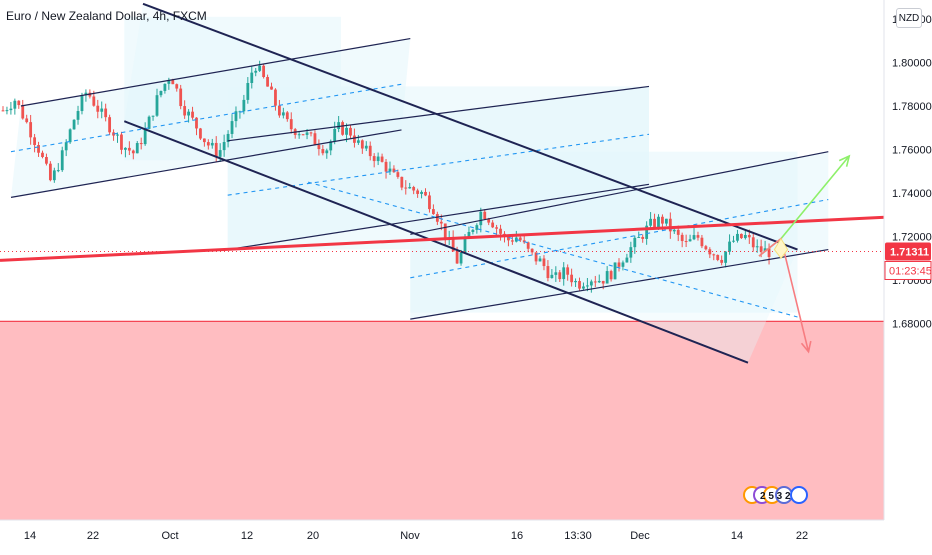 This screenshot has height=555, width=932. What do you see at coordinates (438, 217) in the screenshot?
I see `channel-2-lower-line` at bounding box center [438, 217].